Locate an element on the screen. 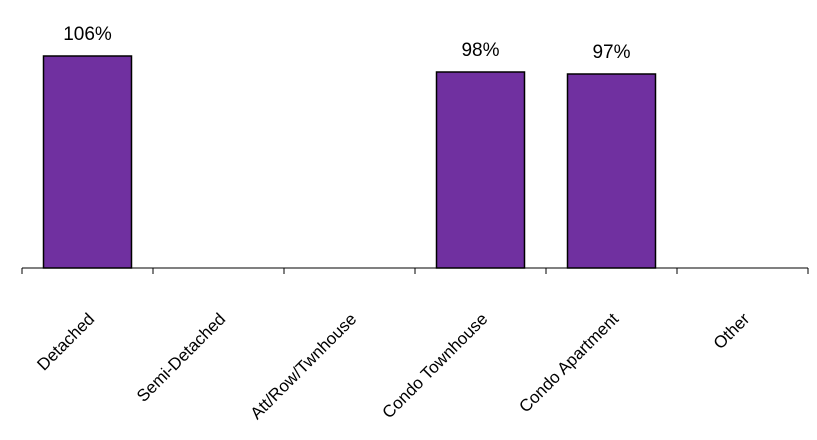 This screenshot has width=817, height=440. data-label-condo-townhouse: 98% is located at coordinates (480, 50).